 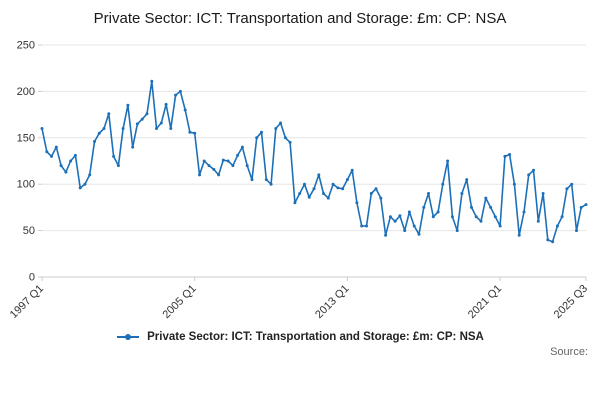 I want to click on x-tick-label: 2013 Q1, so click(x=332, y=302).